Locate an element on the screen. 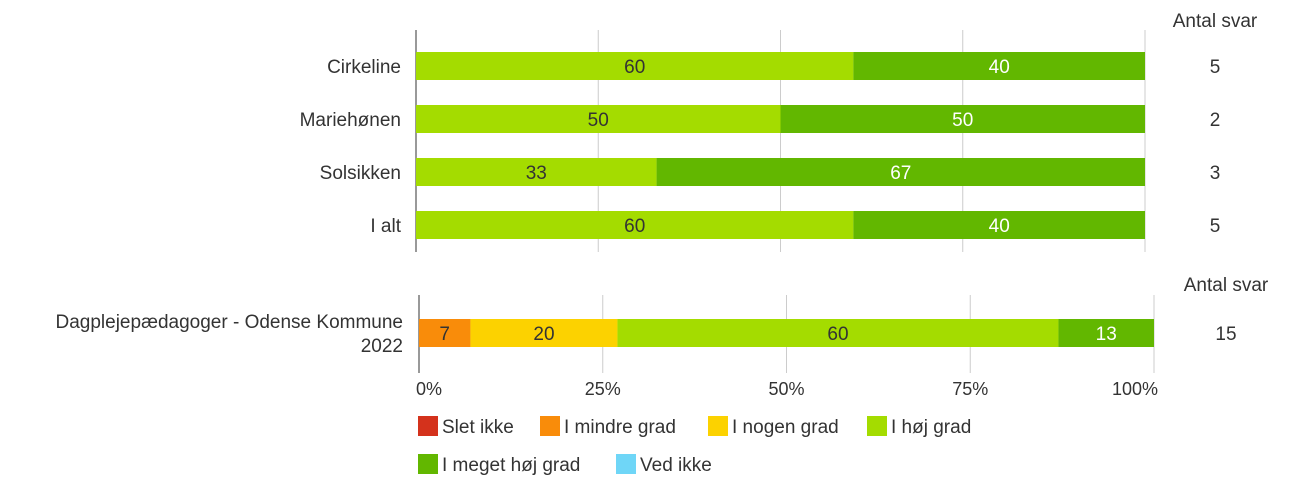  legend-item-slet-ikke: Slet ikke is located at coordinates (466, 427).